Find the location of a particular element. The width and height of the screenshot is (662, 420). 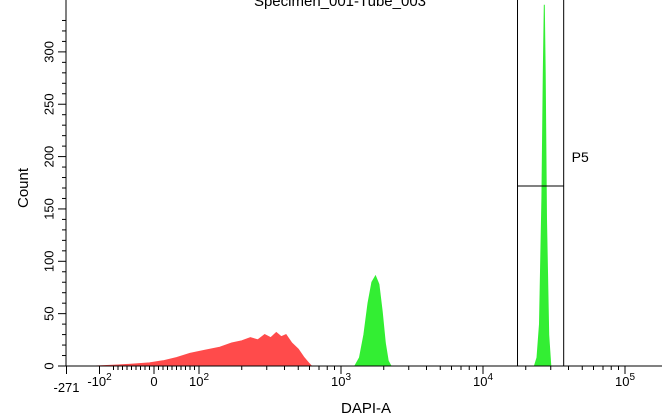

chart-title: Specimen_001-Tube_003 is located at coordinates (340, 5).